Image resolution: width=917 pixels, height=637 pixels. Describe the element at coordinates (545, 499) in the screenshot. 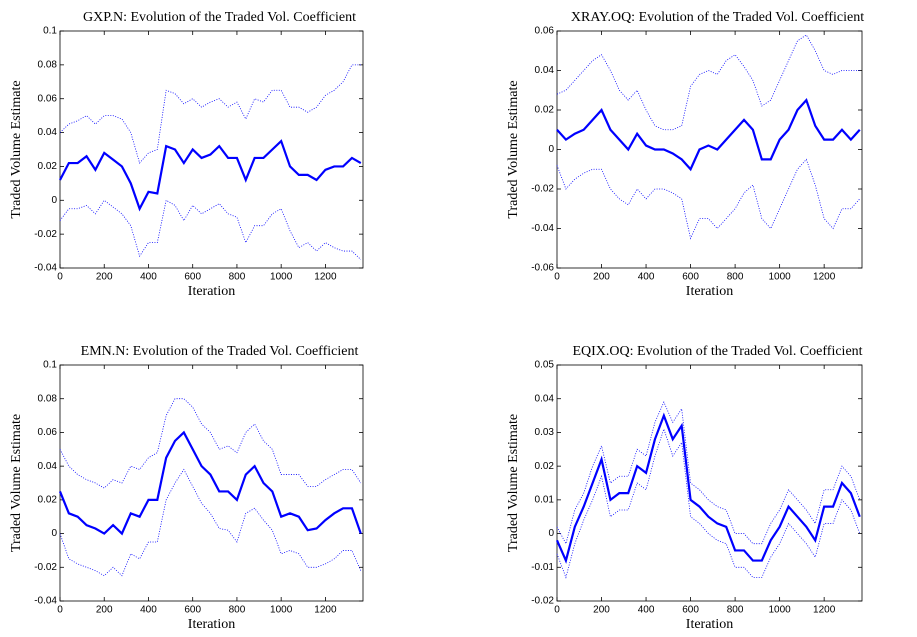

I see `y-tick-label: 0.01` at that location.